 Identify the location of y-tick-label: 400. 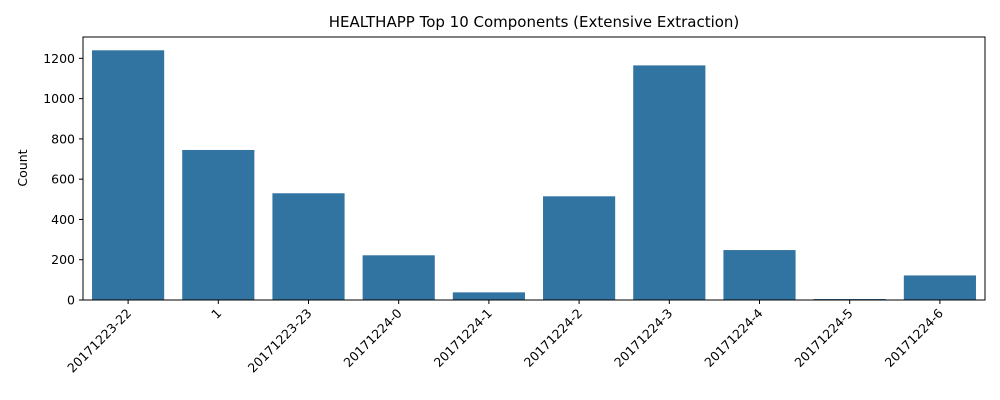
(63, 219).